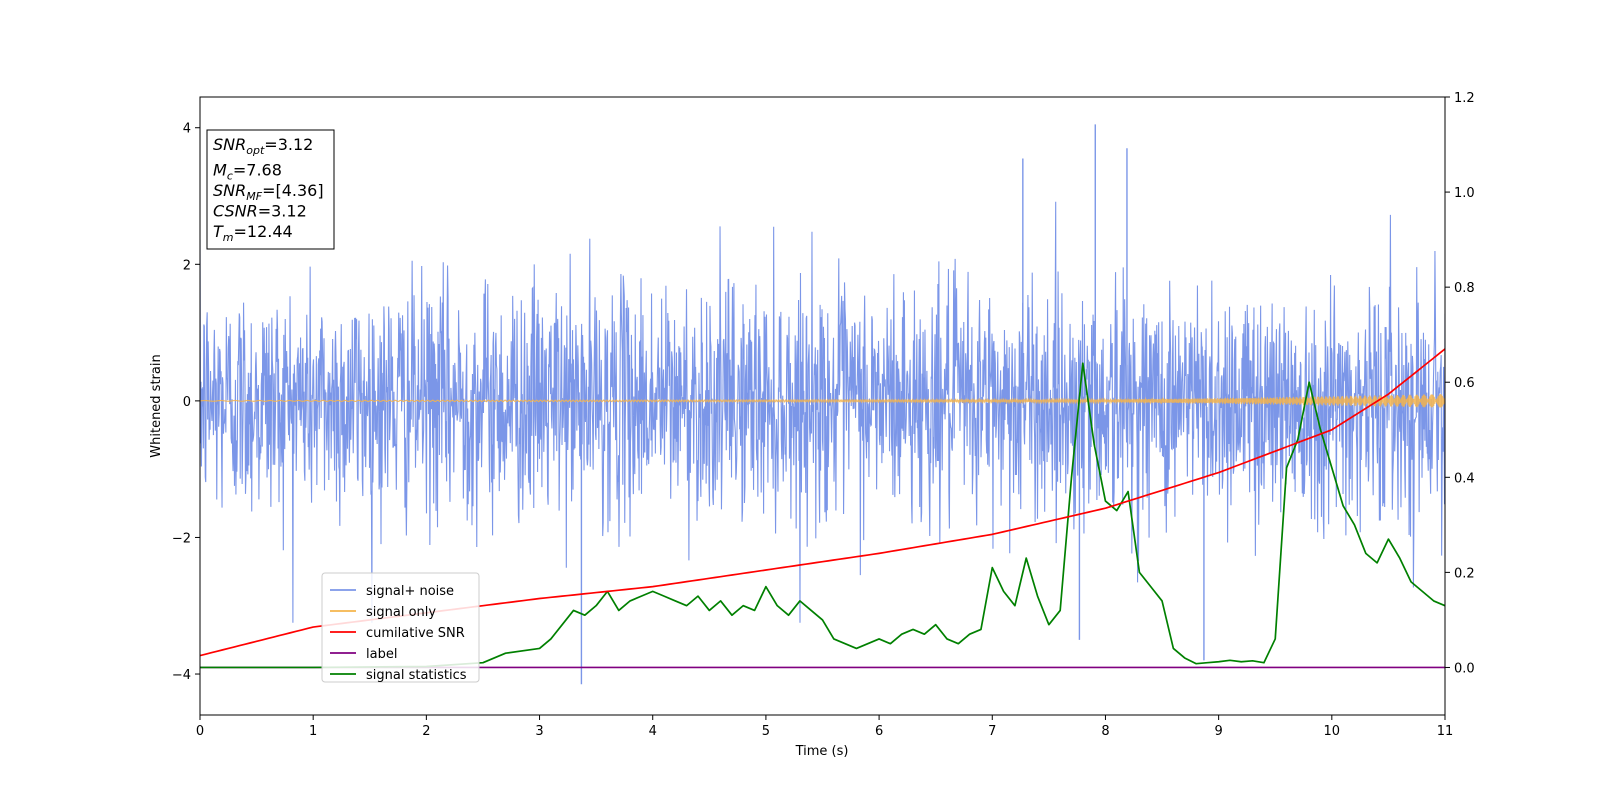 The height and width of the screenshot is (800, 1600). Describe the element at coordinates (824, 727) in the screenshot. I see `x-axis: 0 1 2 3 4 5 6 7 8 9 10 11` at that location.